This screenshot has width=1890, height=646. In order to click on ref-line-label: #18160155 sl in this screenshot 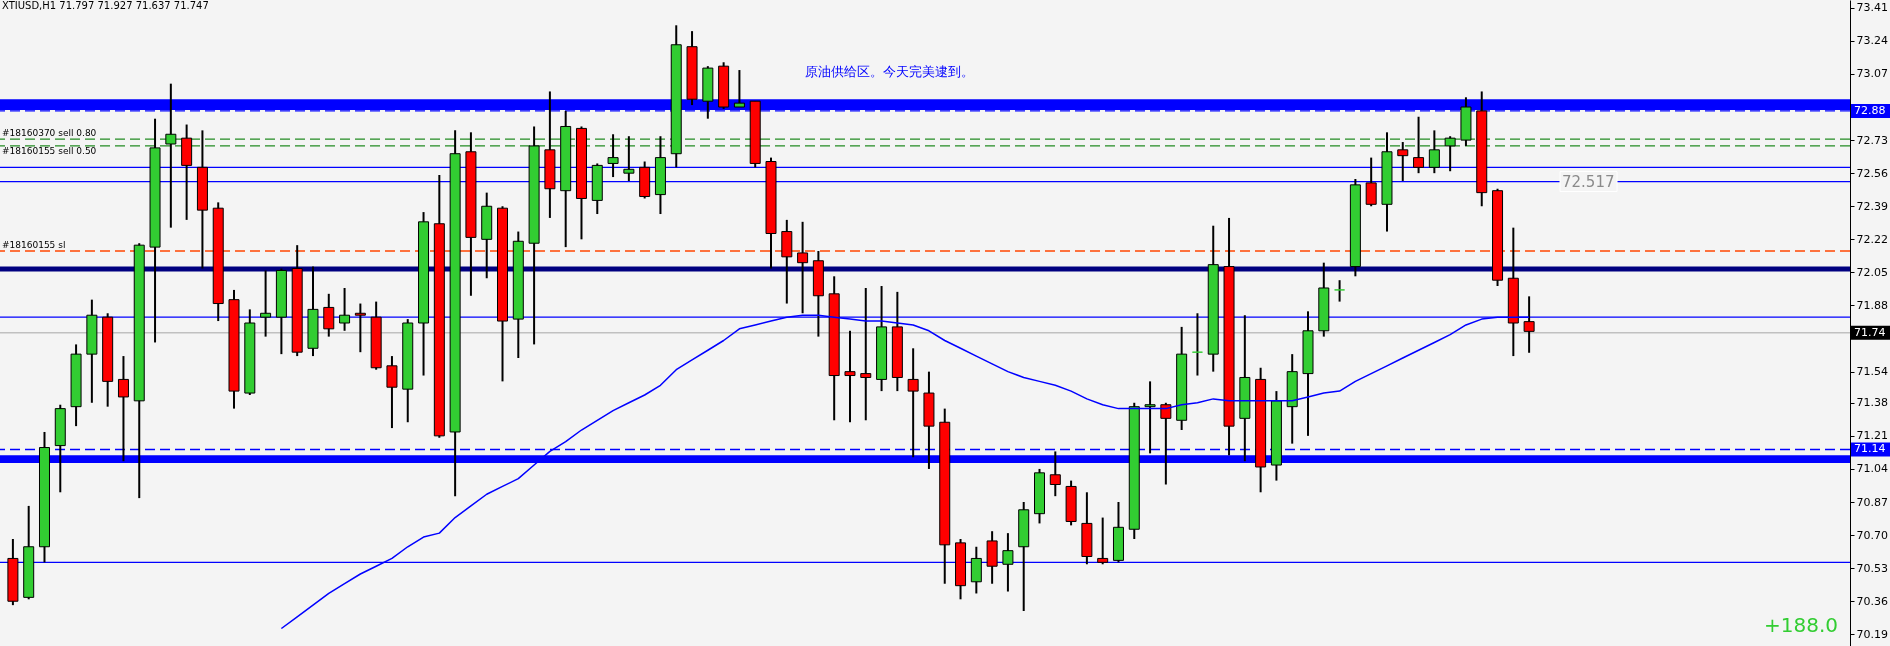, I will do `click(34, 245)`.